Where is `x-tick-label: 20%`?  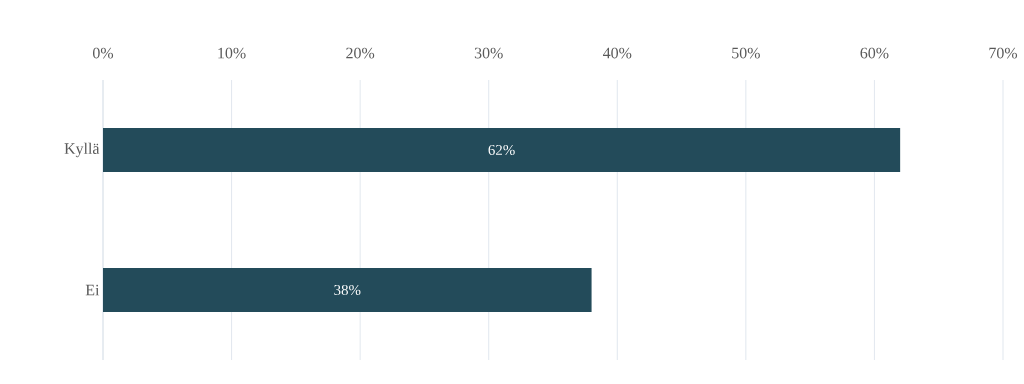
x-tick-label: 20% is located at coordinates (360, 53).